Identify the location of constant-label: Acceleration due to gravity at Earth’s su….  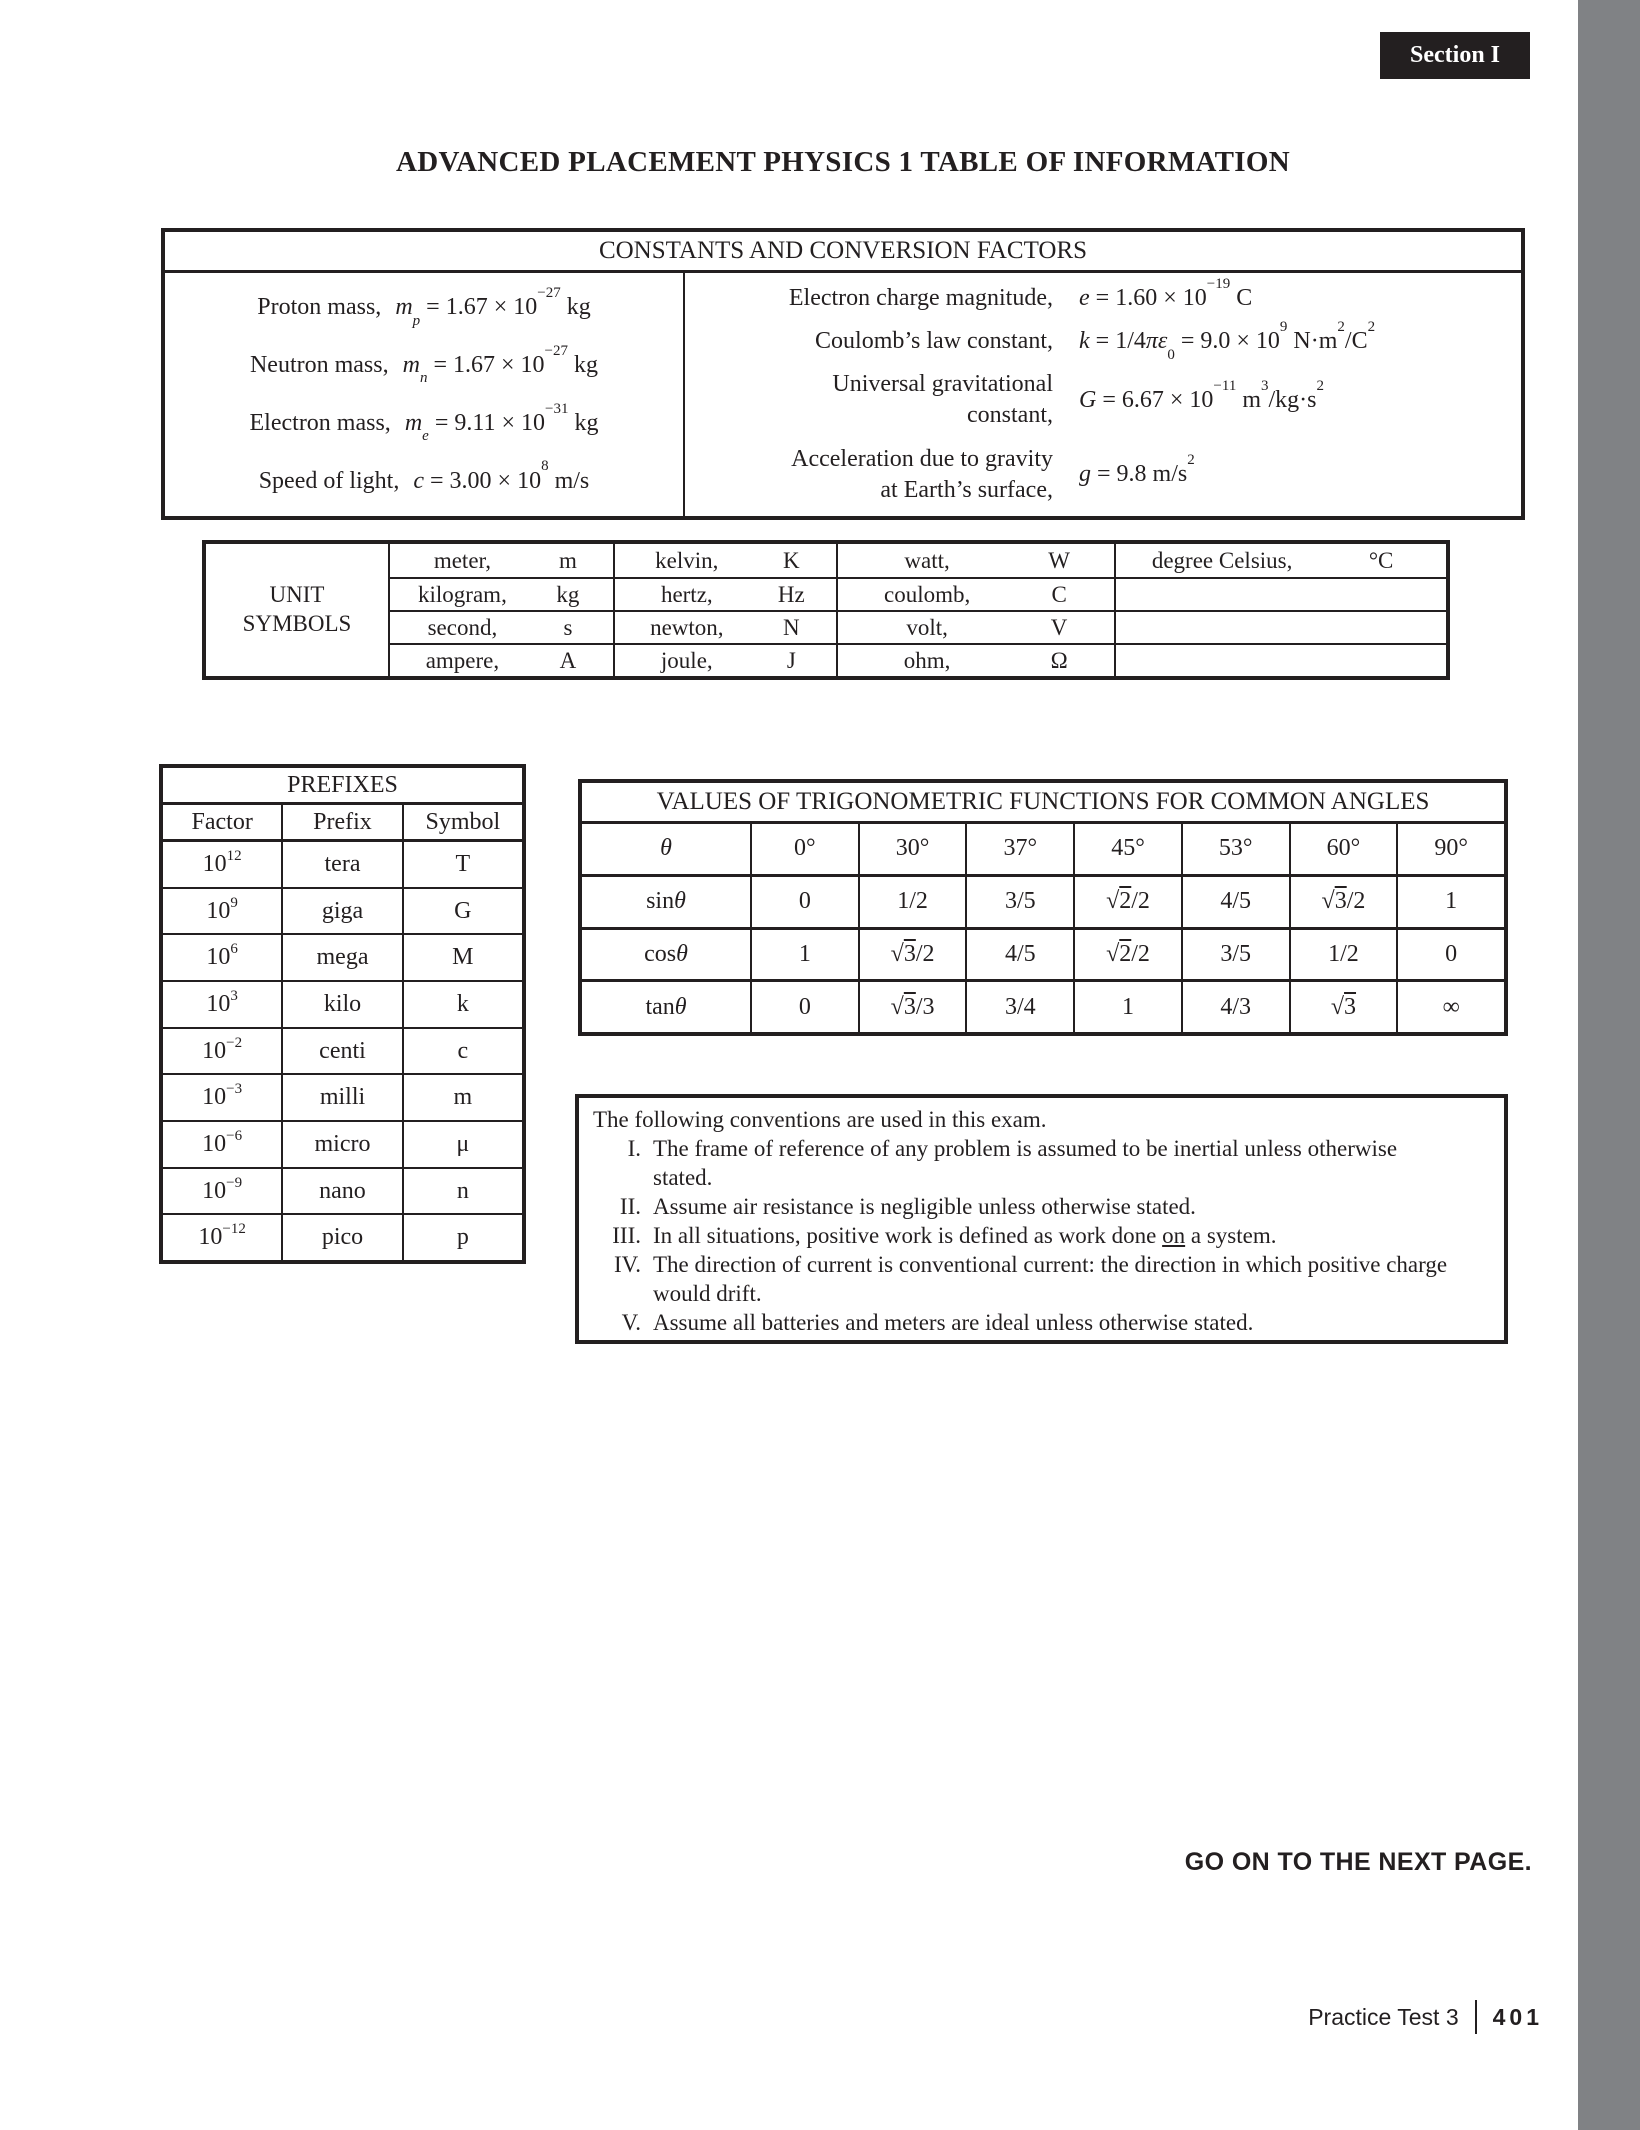
(922, 474).